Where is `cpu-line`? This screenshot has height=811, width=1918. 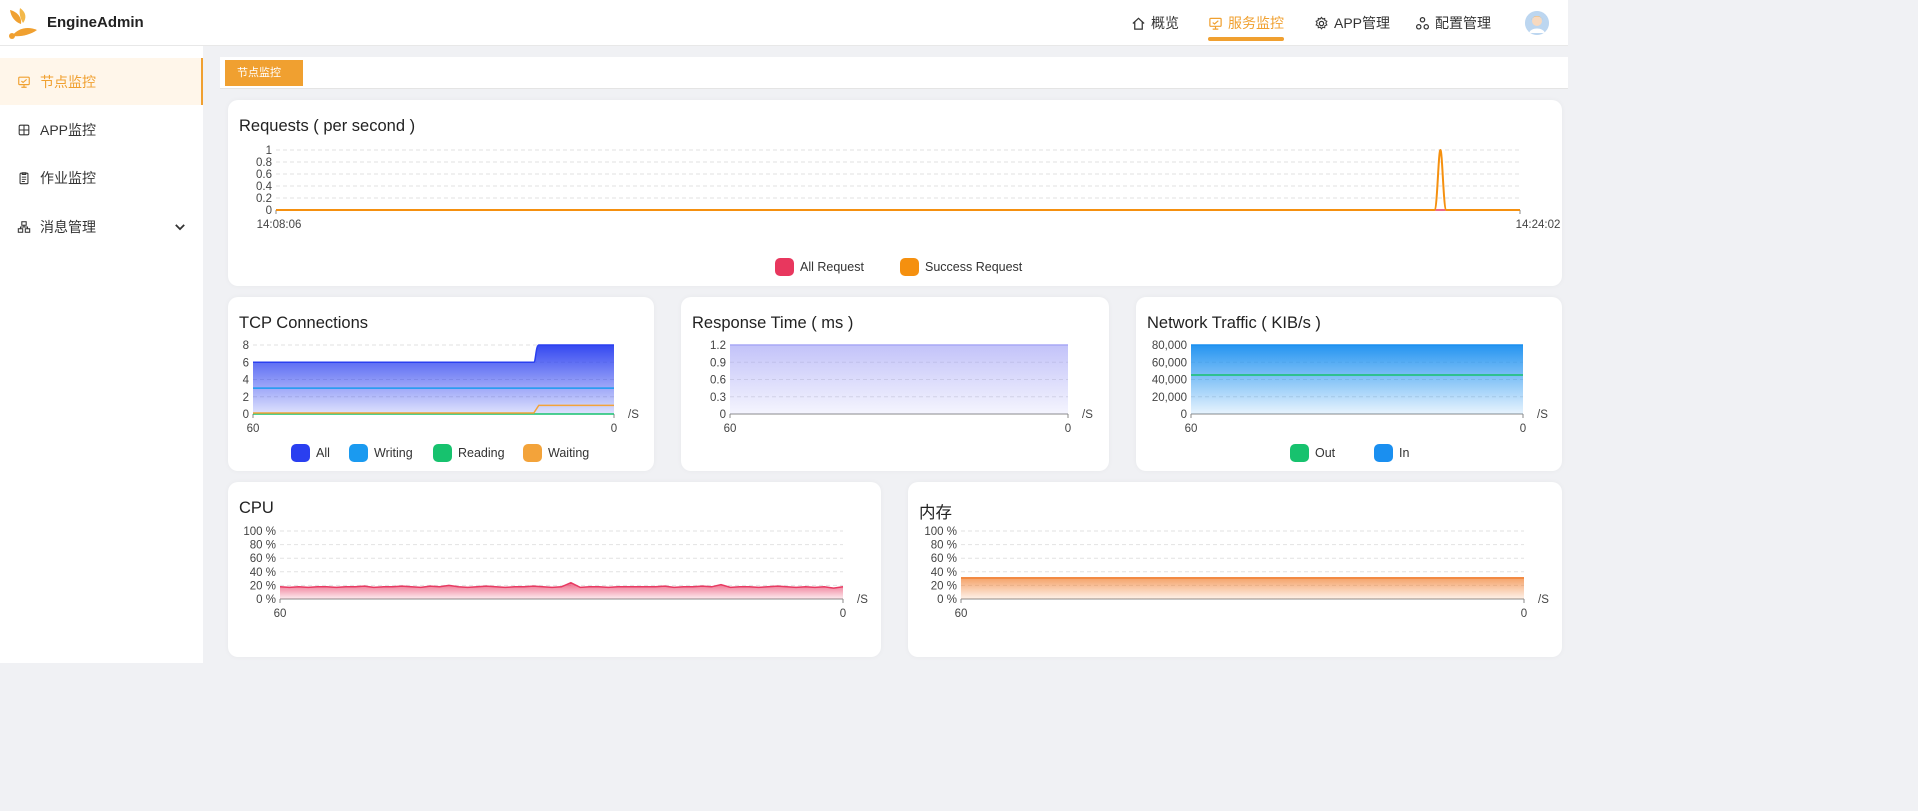
cpu-line is located at coordinates (561, 585).